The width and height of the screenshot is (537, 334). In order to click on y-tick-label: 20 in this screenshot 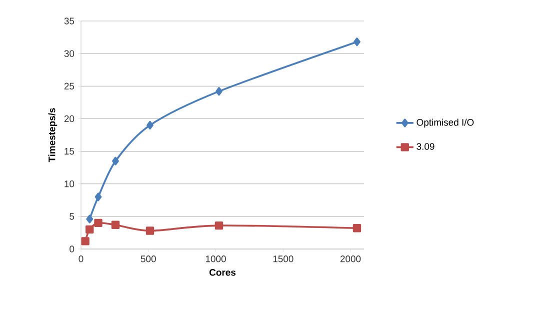, I will do `click(69, 118)`.